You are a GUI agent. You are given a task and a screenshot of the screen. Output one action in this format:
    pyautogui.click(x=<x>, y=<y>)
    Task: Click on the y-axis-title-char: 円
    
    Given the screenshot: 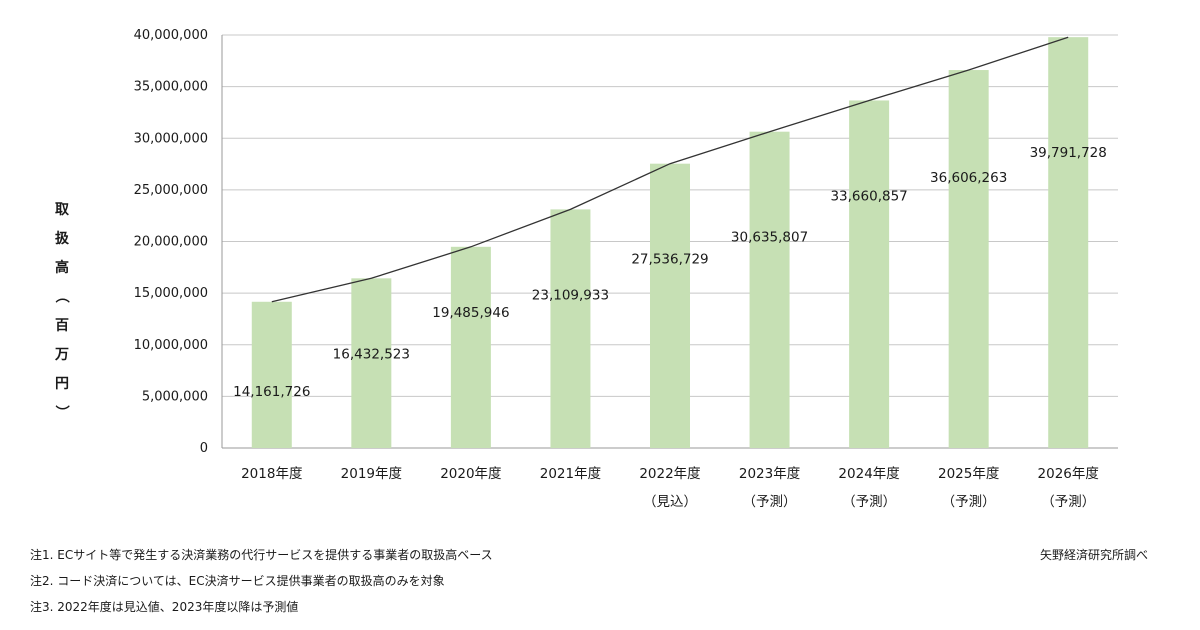 What is the action you would take?
    pyautogui.click(x=62, y=384)
    